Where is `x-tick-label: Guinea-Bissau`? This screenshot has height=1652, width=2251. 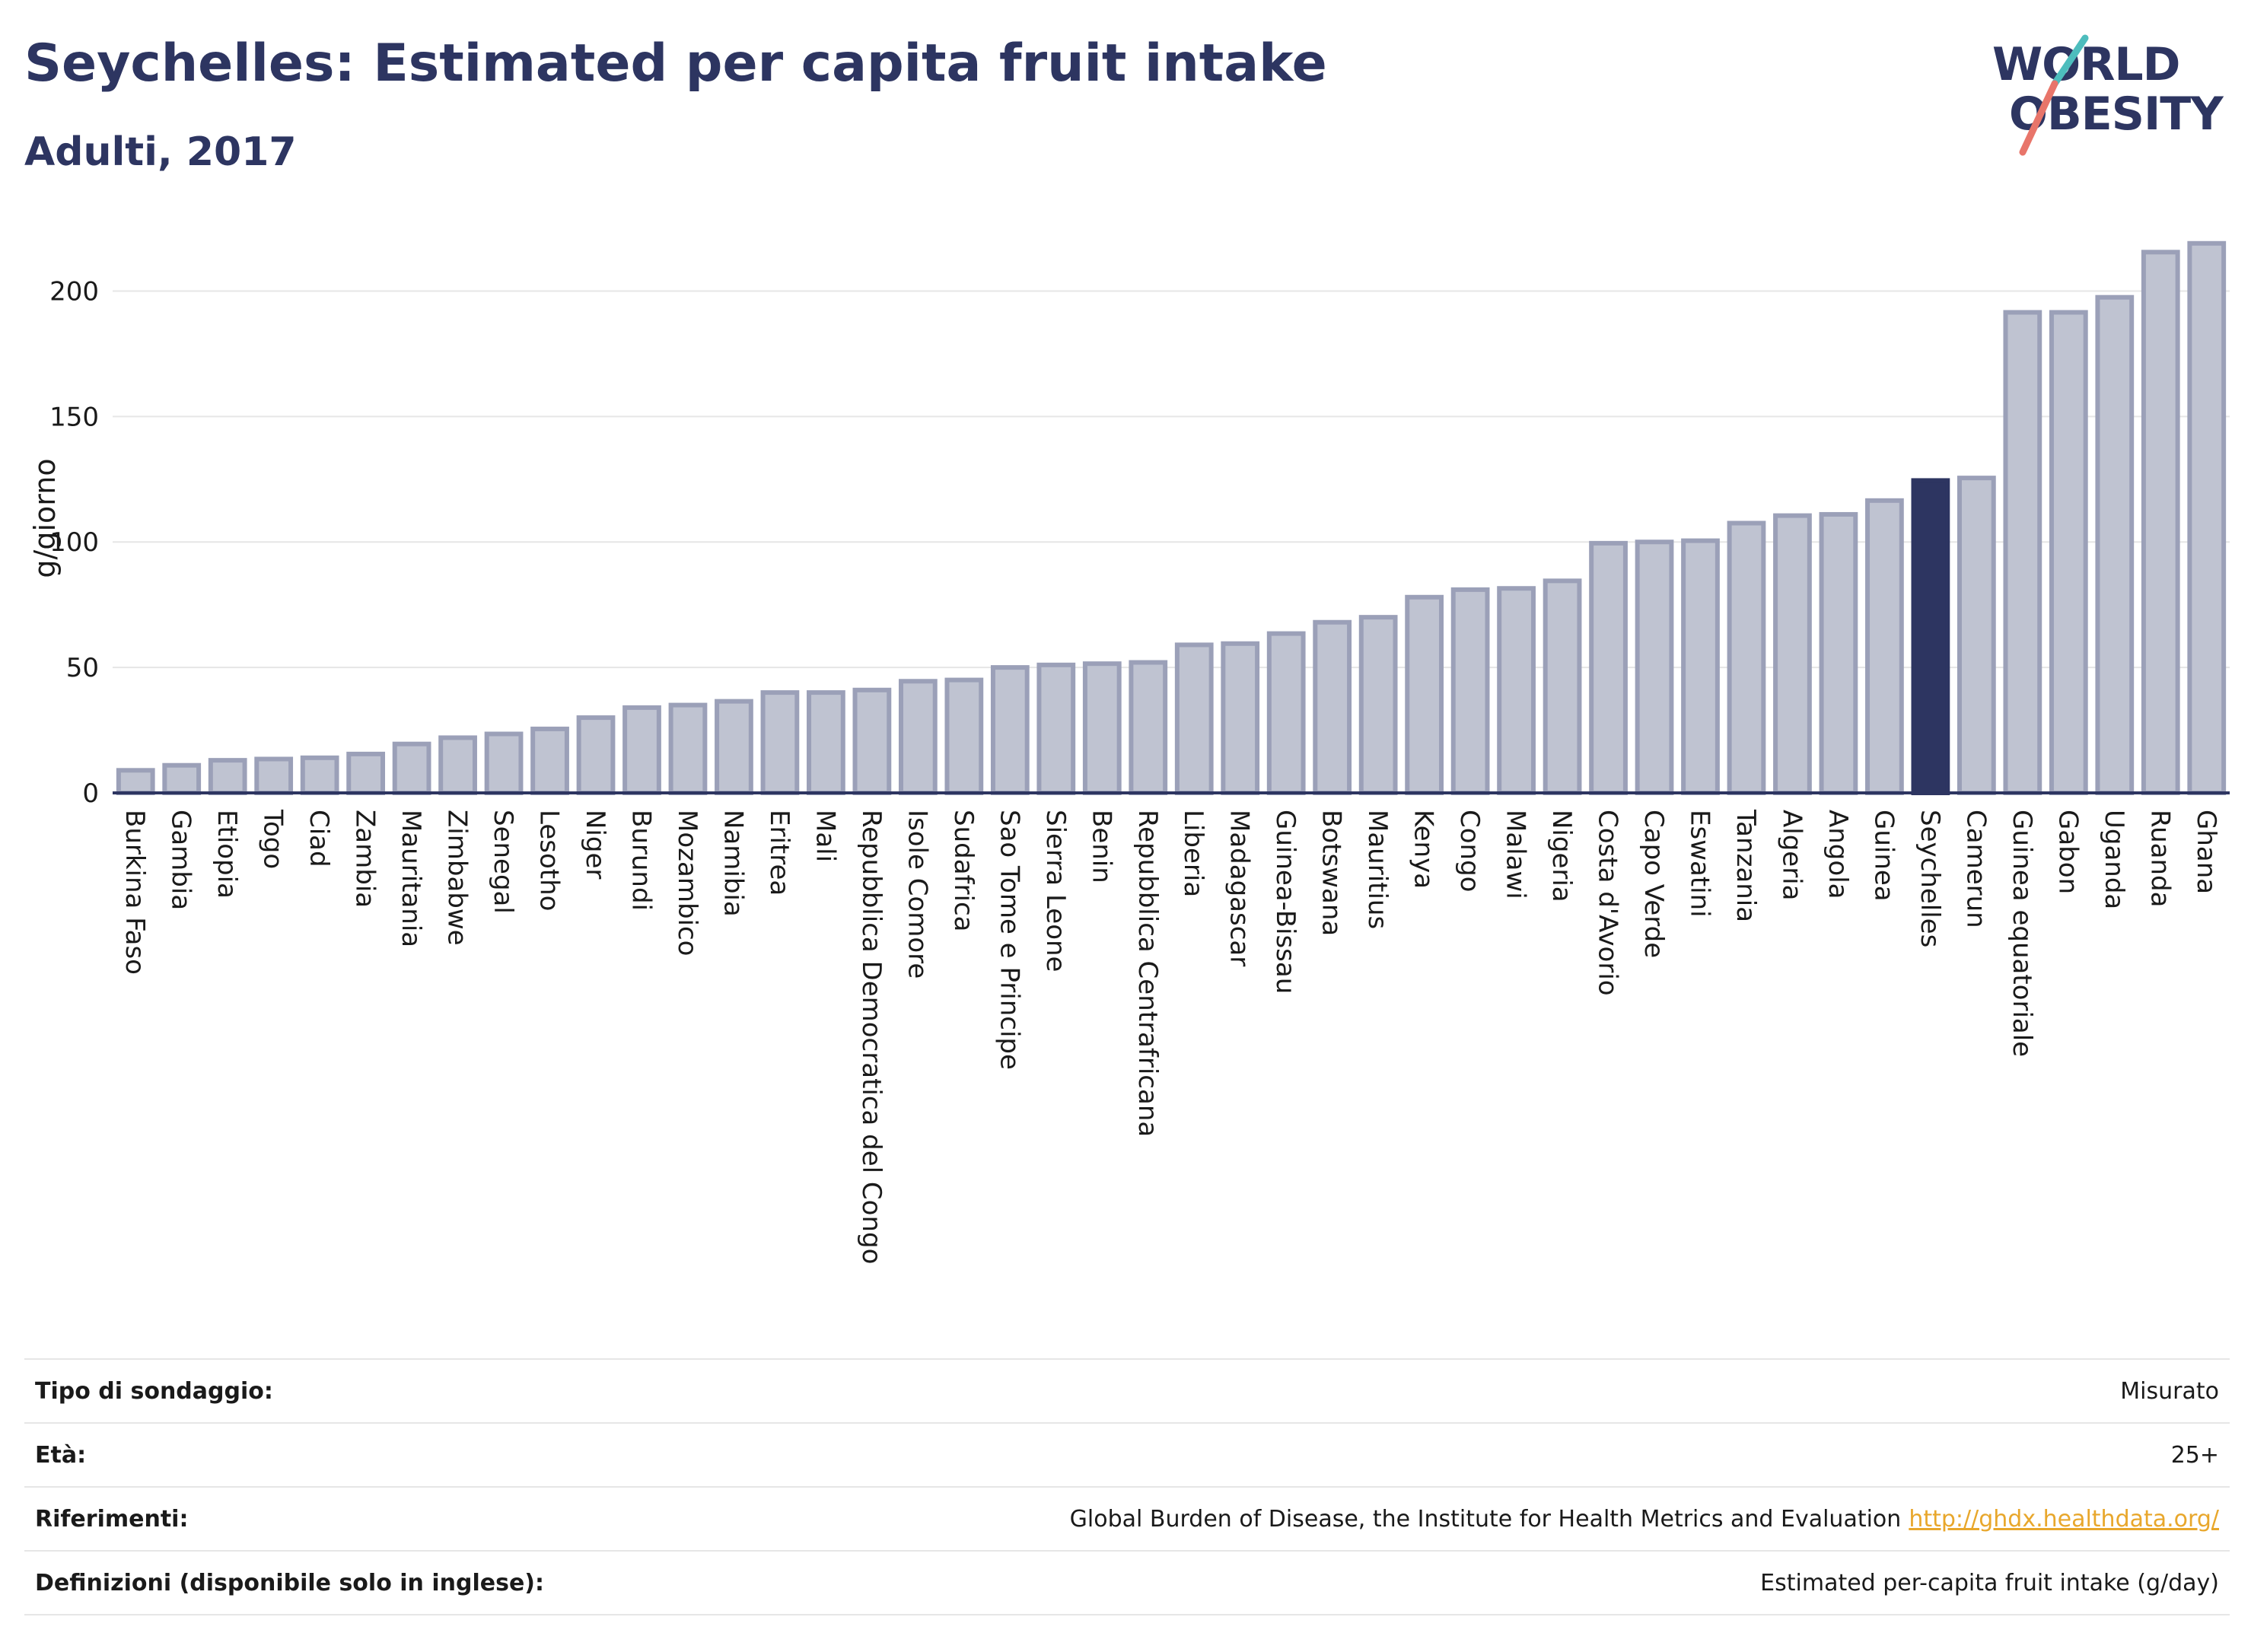 x-tick-label: Guinea-Bissau is located at coordinates (1285, 902).